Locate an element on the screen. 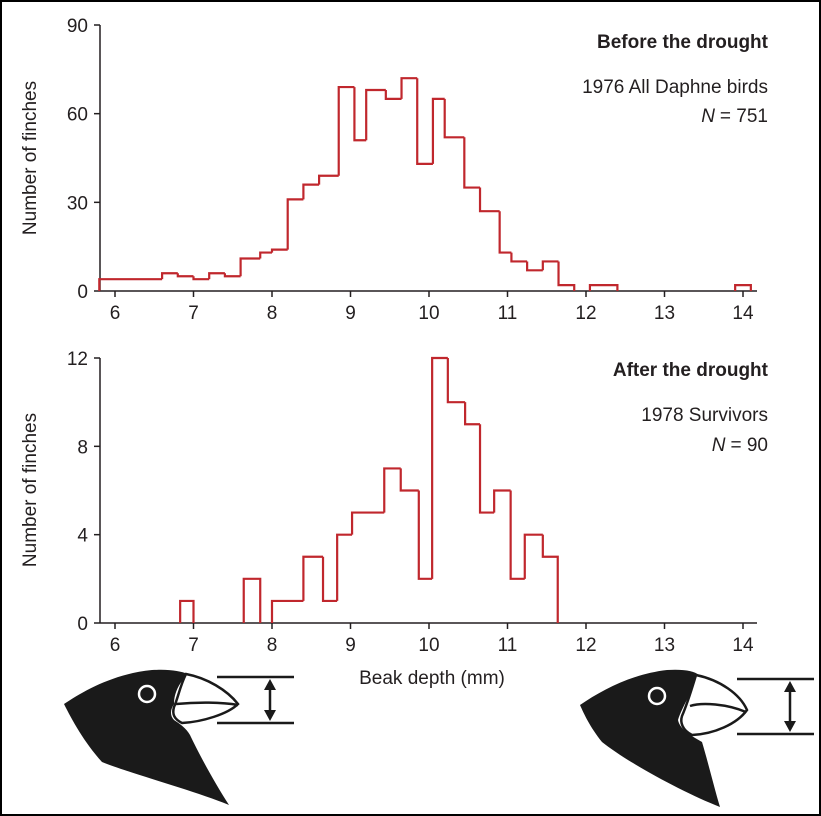  top-ylabel: Number of finches is located at coordinates (30, 158).